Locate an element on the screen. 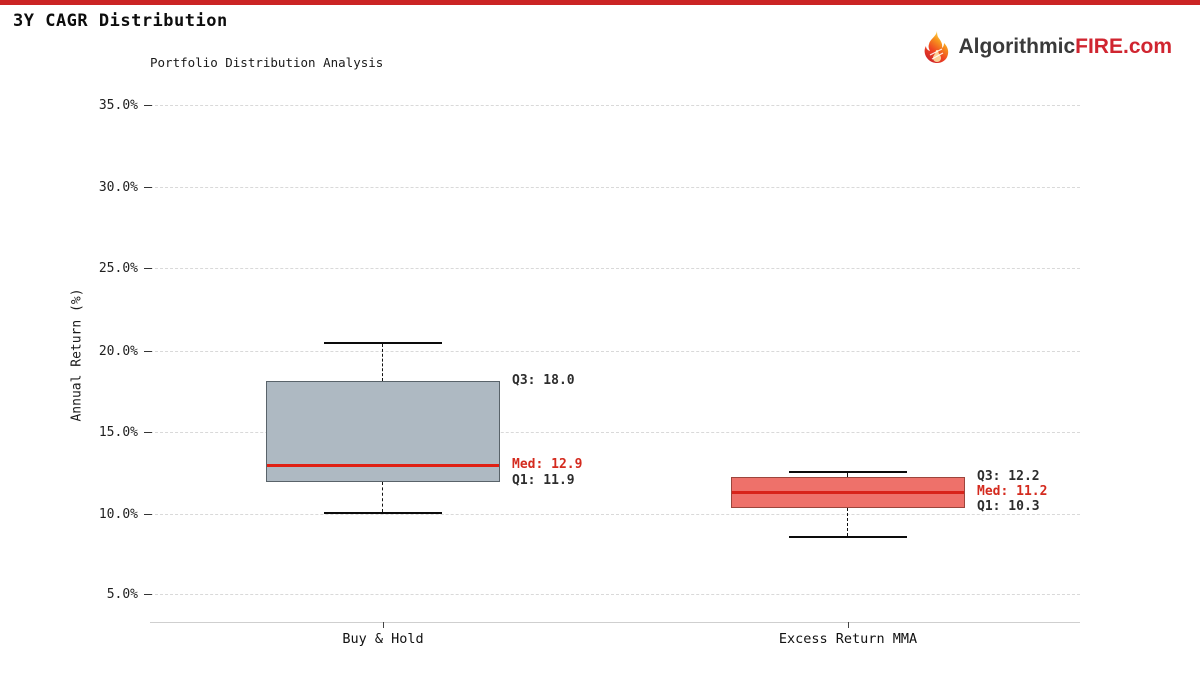 The width and height of the screenshot is (1200, 700). ytick-5: 5.0% is located at coordinates (122, 594).